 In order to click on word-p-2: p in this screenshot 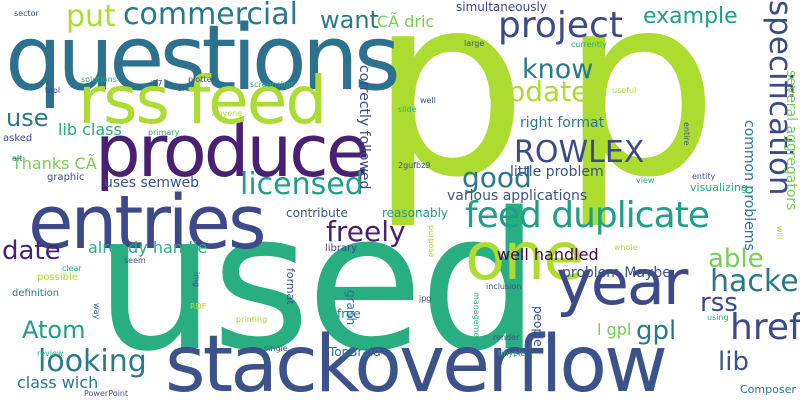, I will do `click(639, 116)`.